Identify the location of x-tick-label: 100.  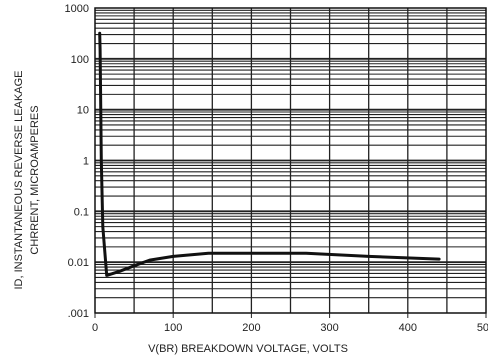
(173, 328).